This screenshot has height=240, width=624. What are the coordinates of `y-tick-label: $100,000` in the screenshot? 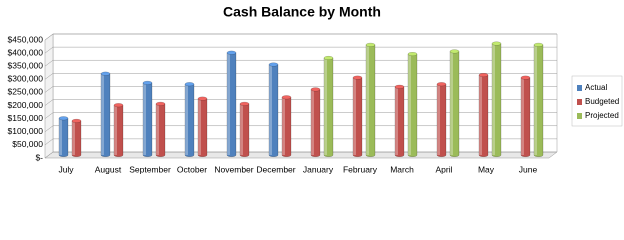 It's located at (26, 131).